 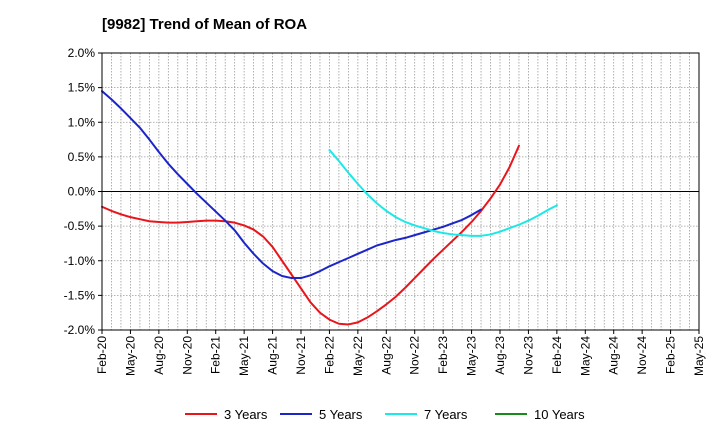 I want to click on legend-label: 7 Years, so click(x=446, y=414).